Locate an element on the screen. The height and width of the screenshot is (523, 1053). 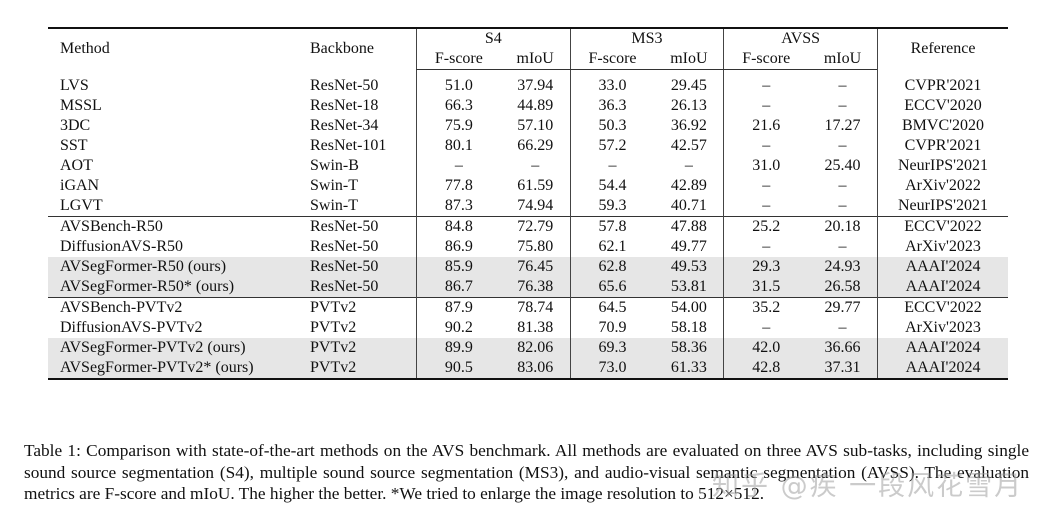
cell-value: 36.66 is located at coordinates (843, 348).